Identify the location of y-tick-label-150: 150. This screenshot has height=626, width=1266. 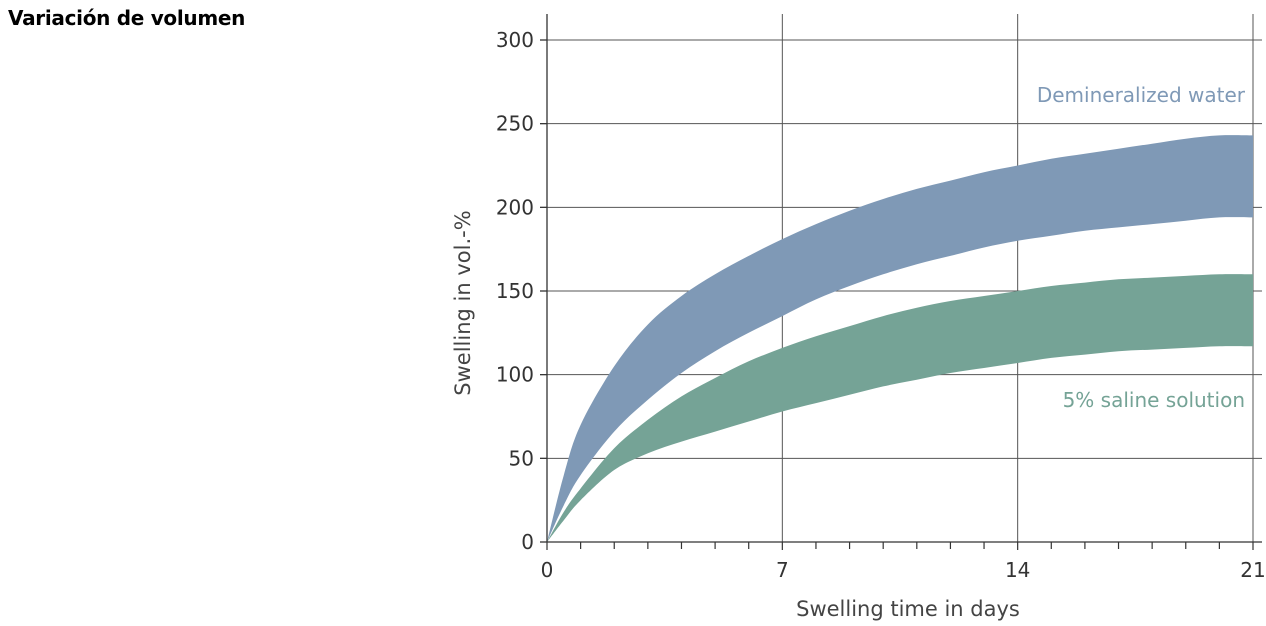
(515, 291).